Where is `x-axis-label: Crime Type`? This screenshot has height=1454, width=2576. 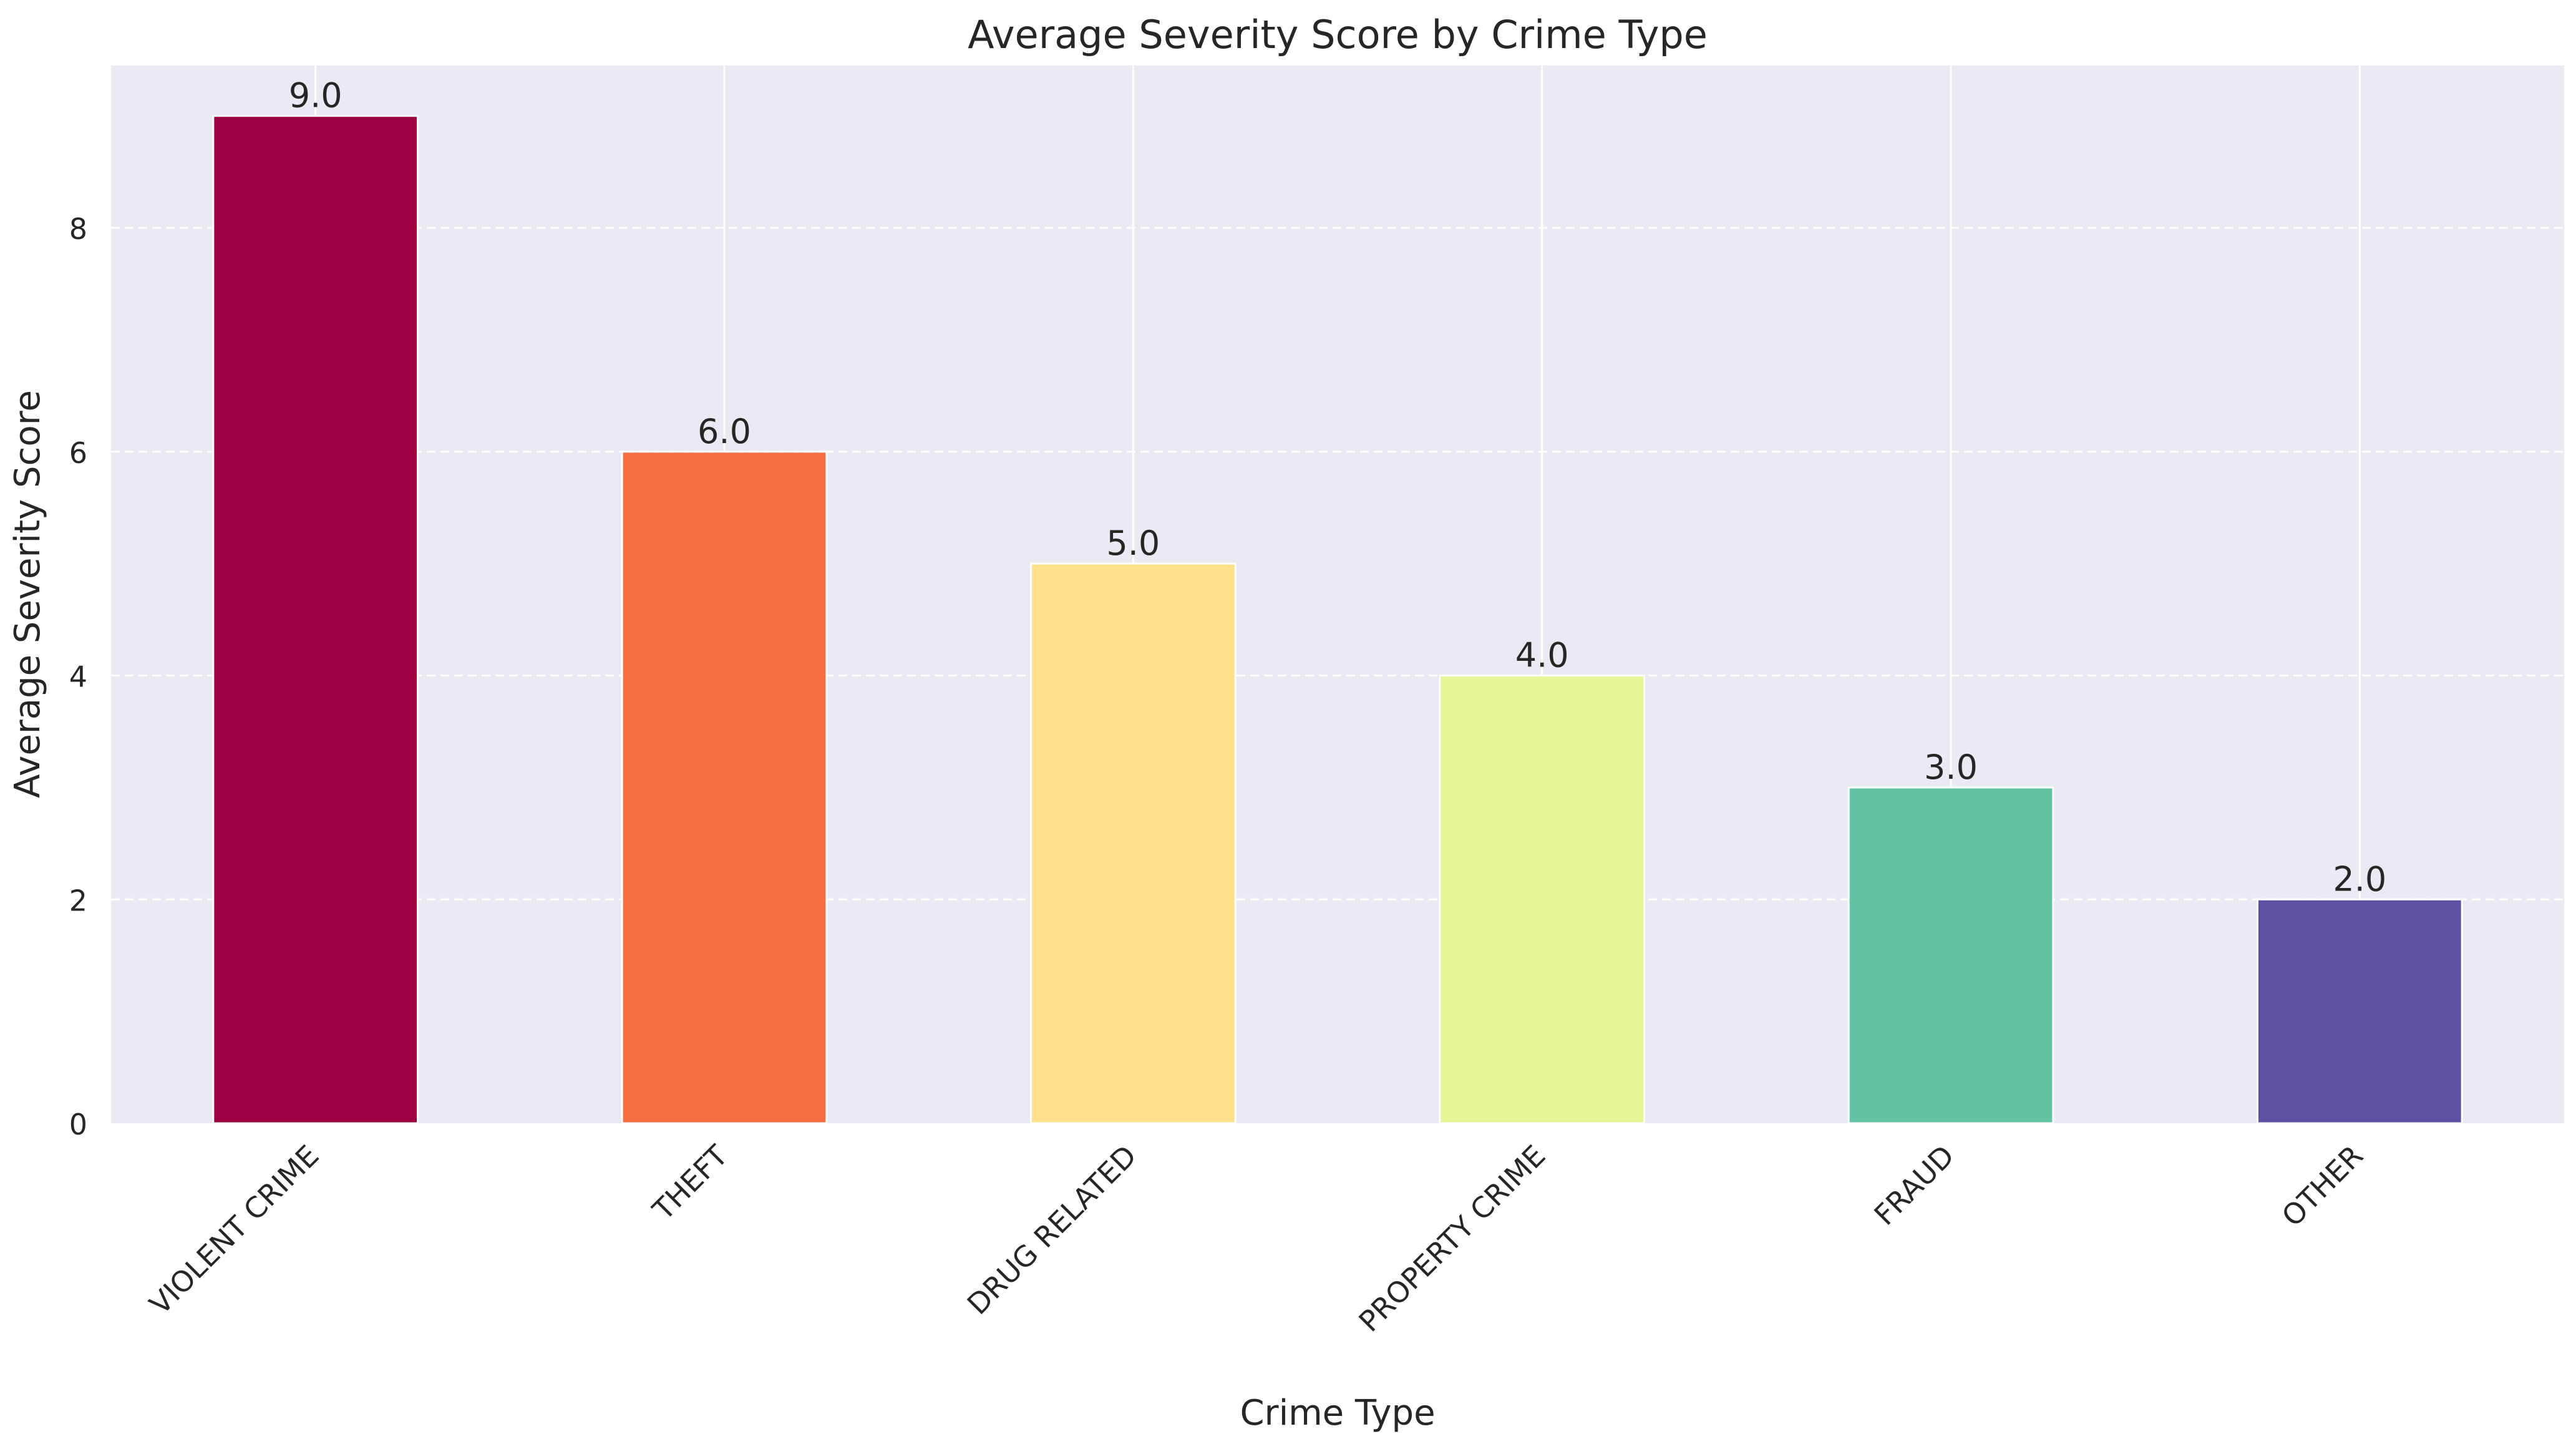
x-axis-label: Crime Type is located at coordinates (1338, 1413).